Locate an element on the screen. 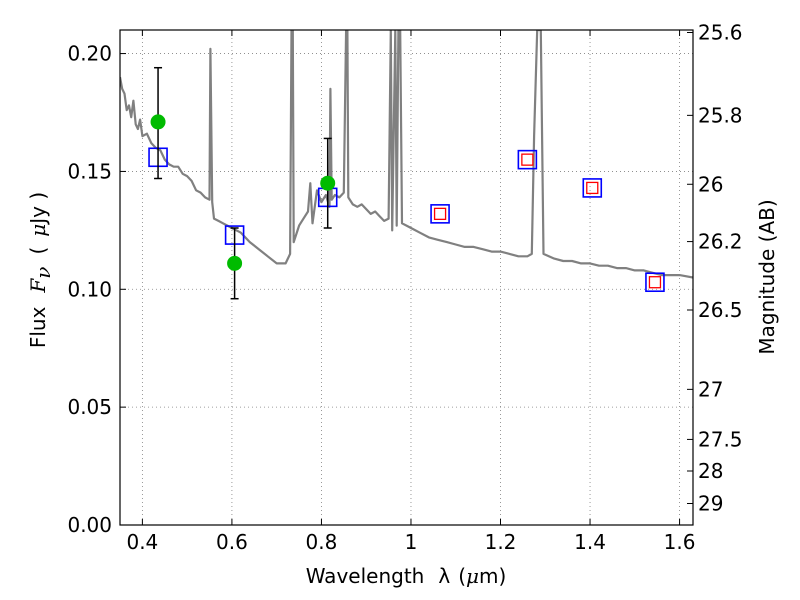 This screenshot has height=600, width=800. y-axis-label: Flux Fν ( μJy ) is located at coordinates (40, 270).